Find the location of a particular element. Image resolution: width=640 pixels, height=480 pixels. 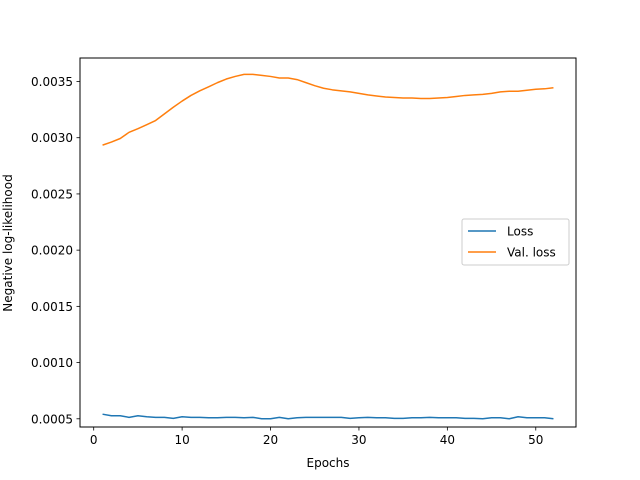

x-tick-label: 30 is located at coordinates (358, 440).